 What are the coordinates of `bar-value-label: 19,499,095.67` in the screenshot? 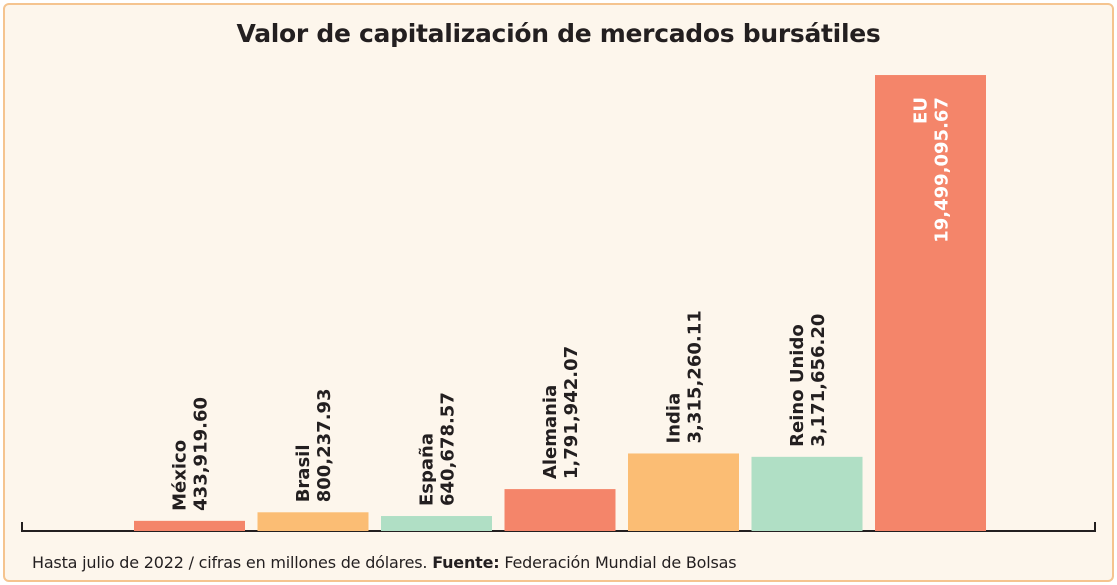 It's located at (942, 170).